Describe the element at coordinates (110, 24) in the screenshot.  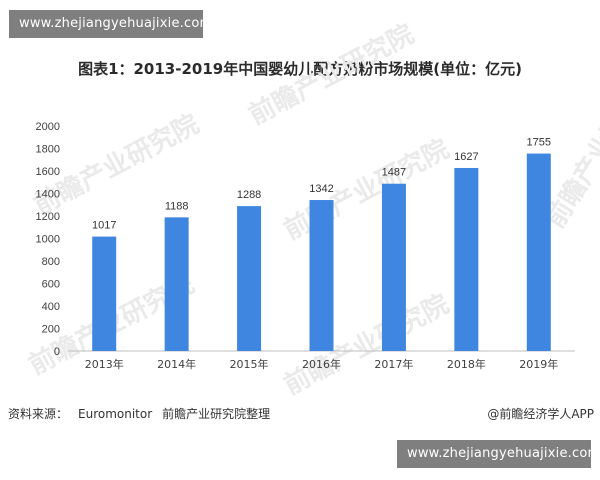
I see `url-watermark-top: www.zhejiangyehuajixie.com` at that location.